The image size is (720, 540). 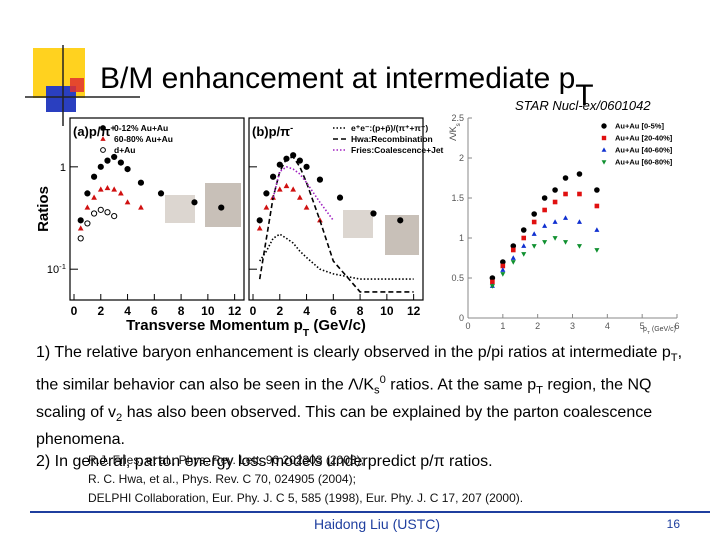 I want to click on curve, so click(x=336, y=224).